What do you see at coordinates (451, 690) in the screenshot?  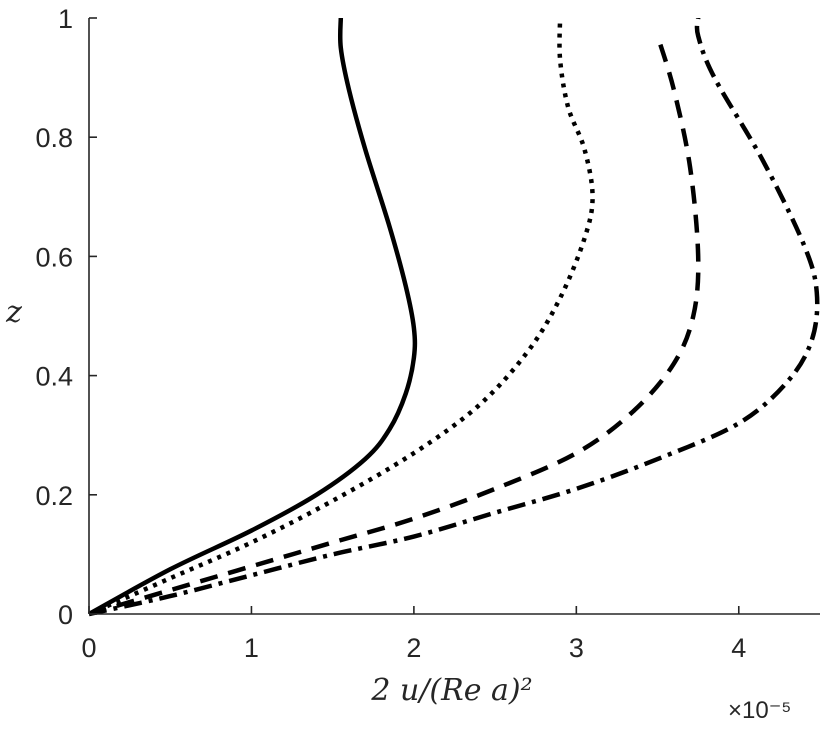 I see `x-axis-label: 2 u/(Re a)²` at bounding box center [451, 690].